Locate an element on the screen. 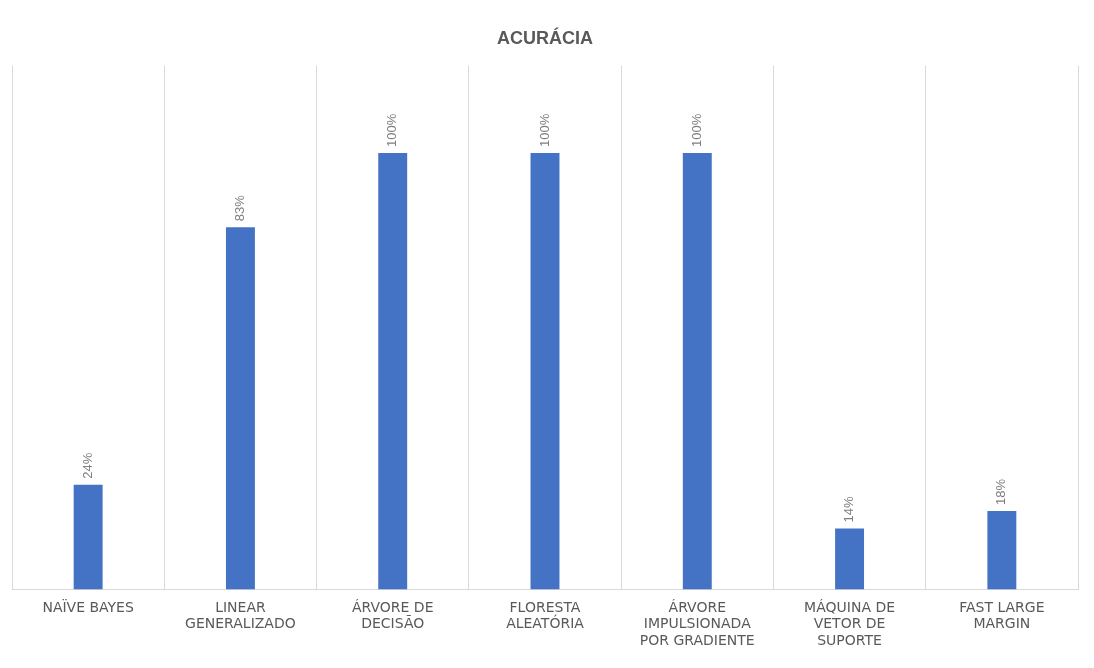 Image resolution: width=1094 pixels, height=668 pixels. x-tick-label: ÁRVORE IMPULSIONADA POR GRADIENTE is located at coordinates (697, 623).